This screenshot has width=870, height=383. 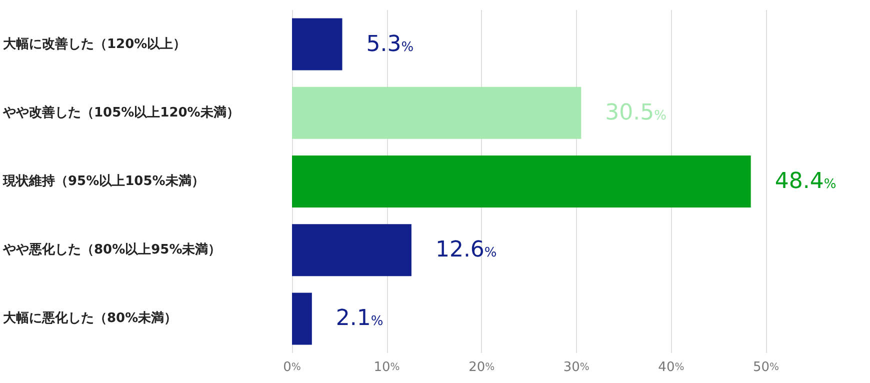 I want to click on data-label: 30.5%, so click(x=635, y=113).